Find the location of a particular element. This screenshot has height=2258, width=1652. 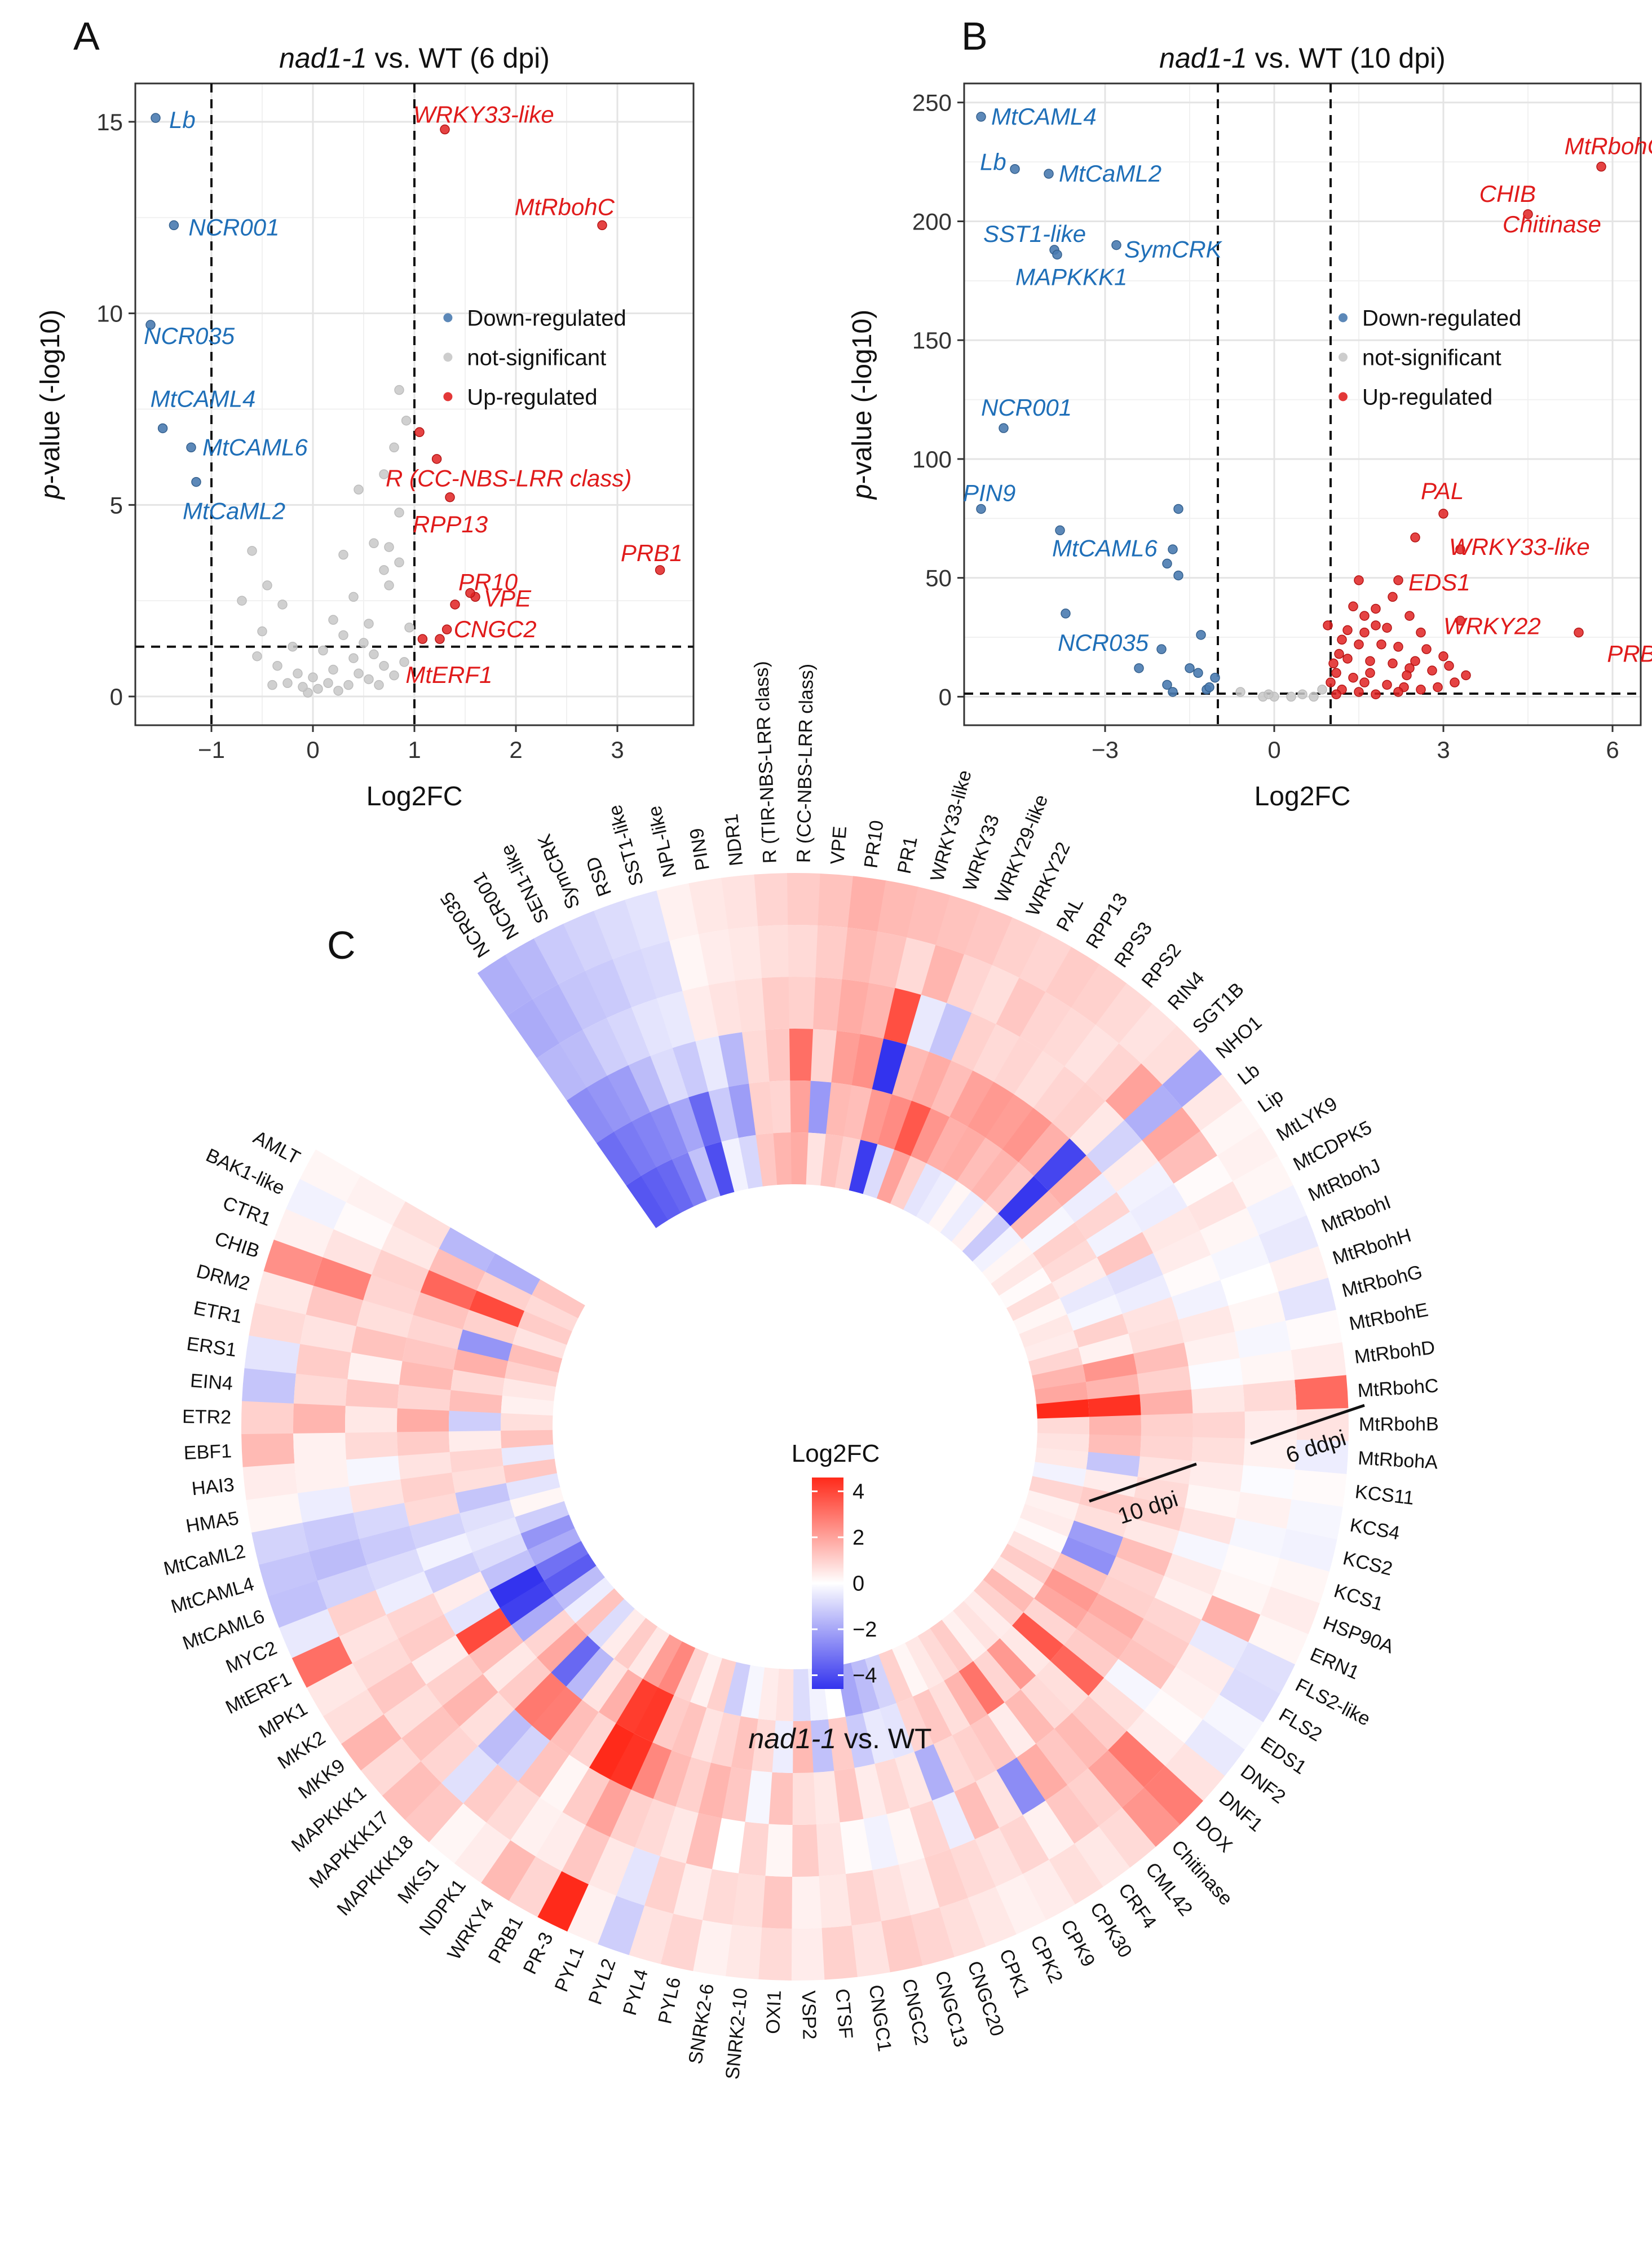

y-tick-label: 5 is located at coordinates (116, 505).